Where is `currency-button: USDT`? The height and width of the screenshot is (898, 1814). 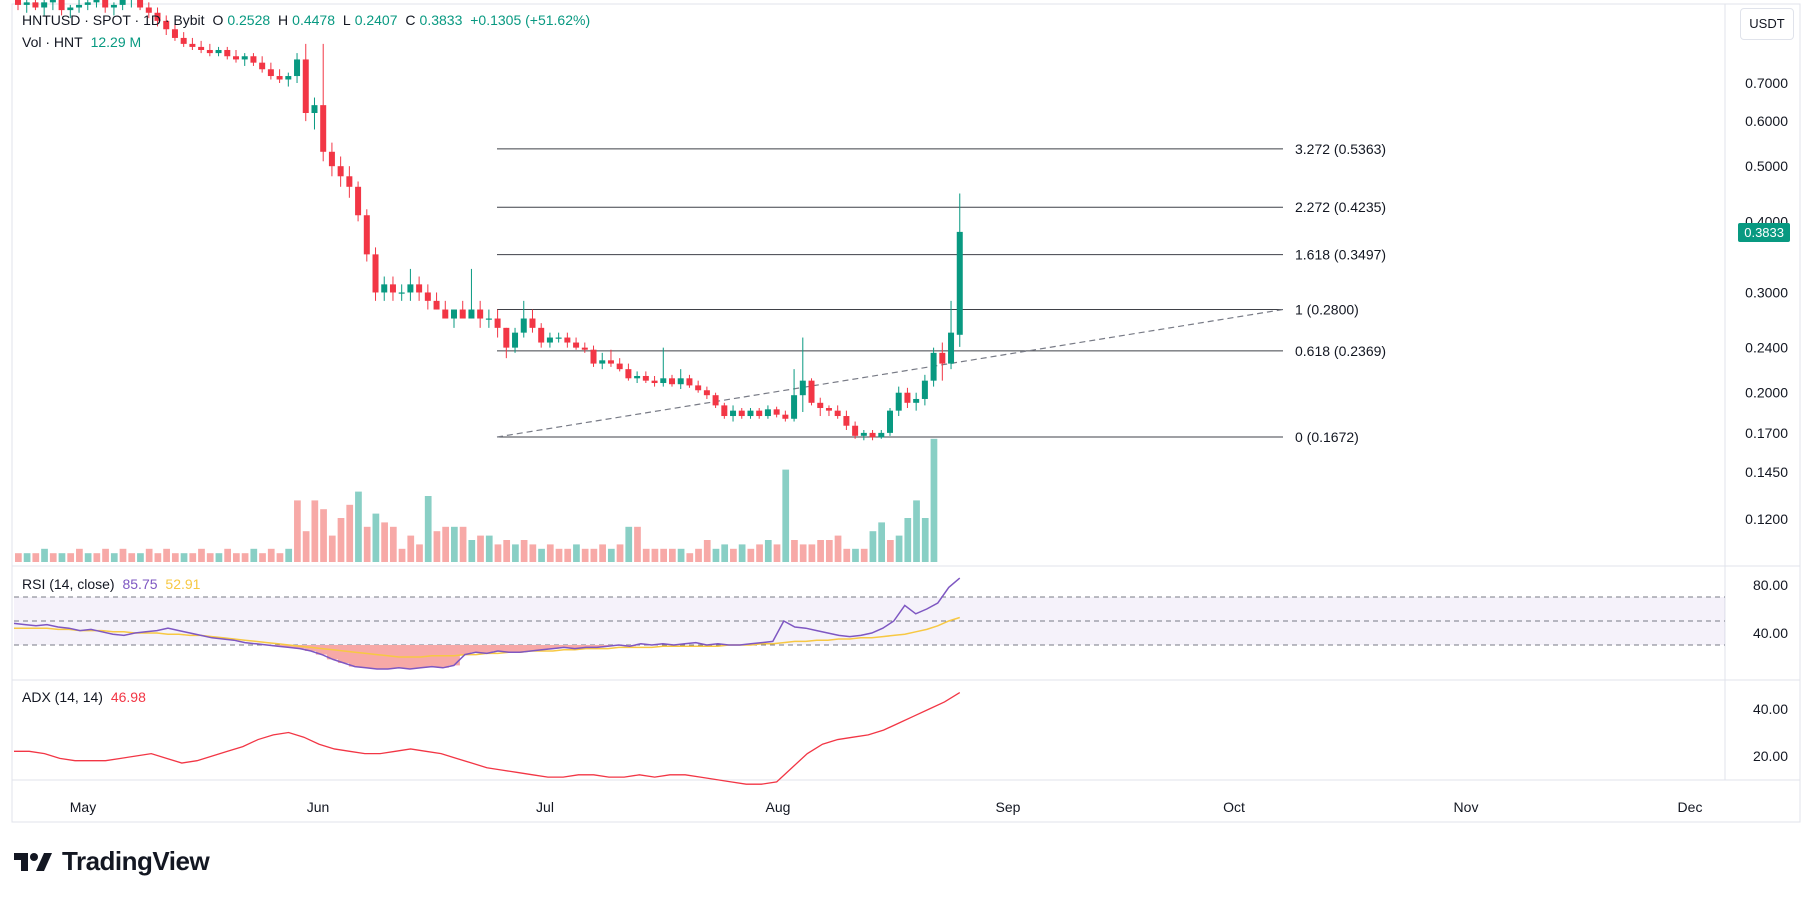 currency-button: USDT is located at coordinates (1767, 24).